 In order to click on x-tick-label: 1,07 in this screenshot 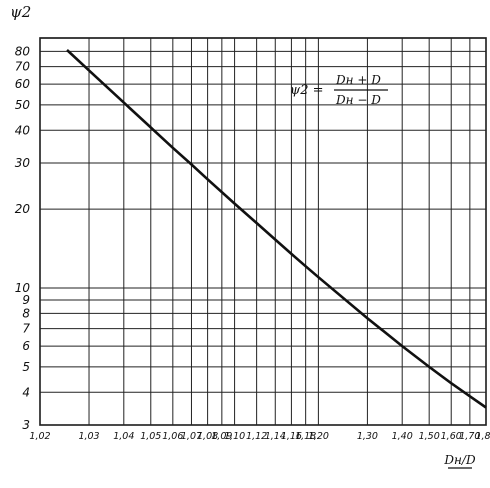, I will do `click(191, 436)`.